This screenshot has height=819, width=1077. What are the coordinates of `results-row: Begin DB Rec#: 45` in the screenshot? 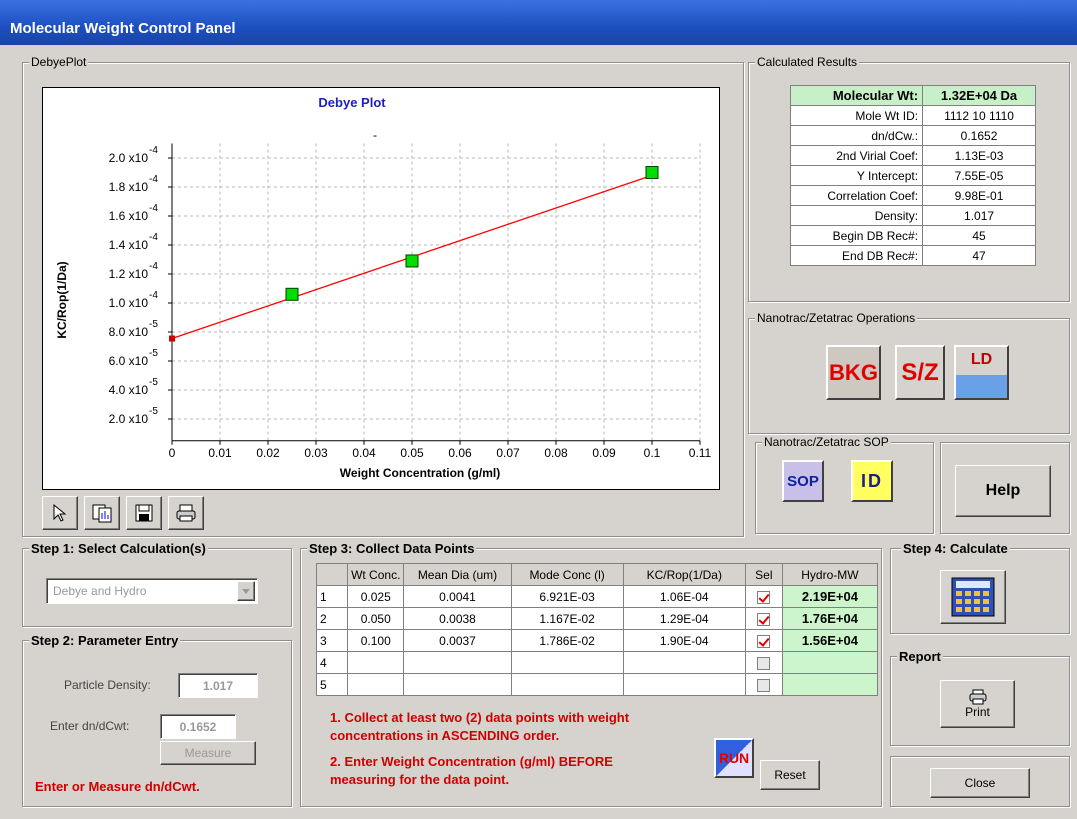 It's located at (912, 235).